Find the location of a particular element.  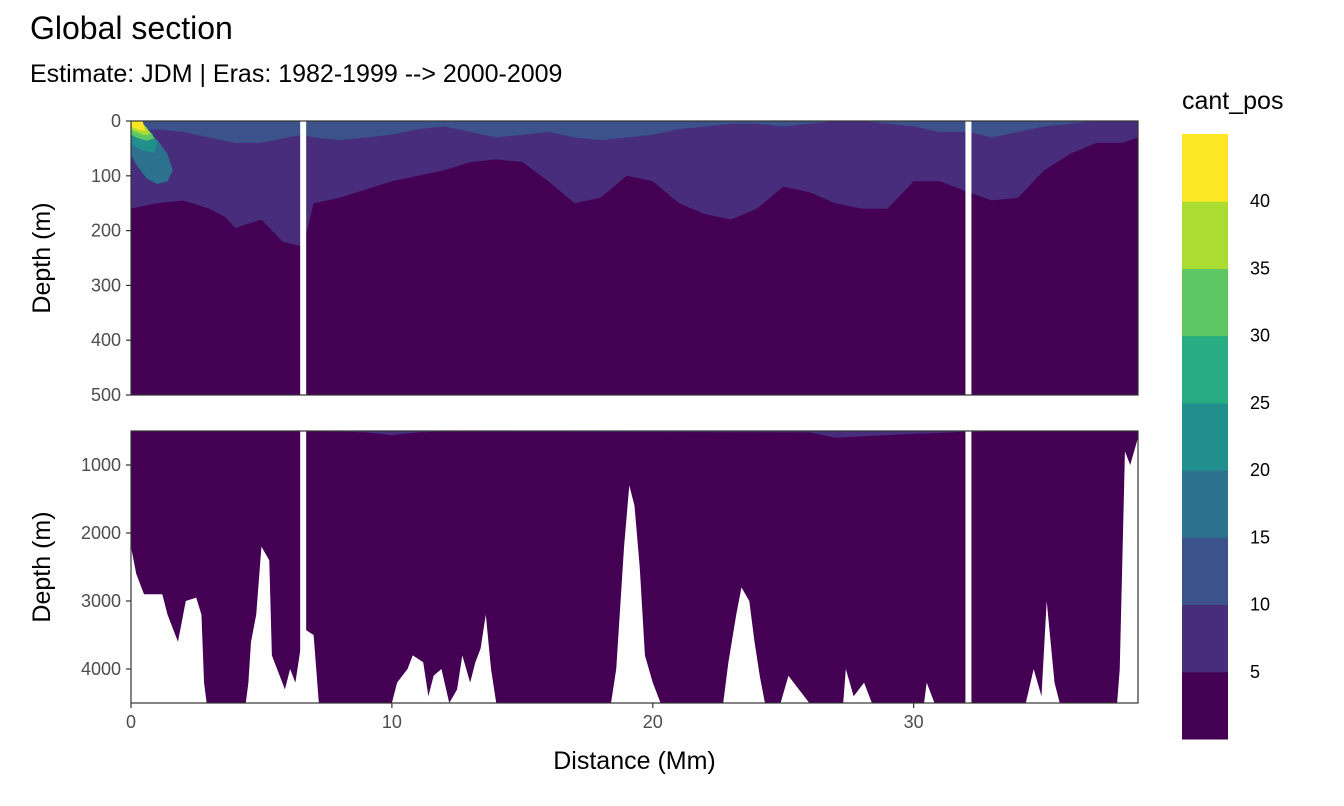

y-tick-label: 2000 is located at coordinates (101, 533).